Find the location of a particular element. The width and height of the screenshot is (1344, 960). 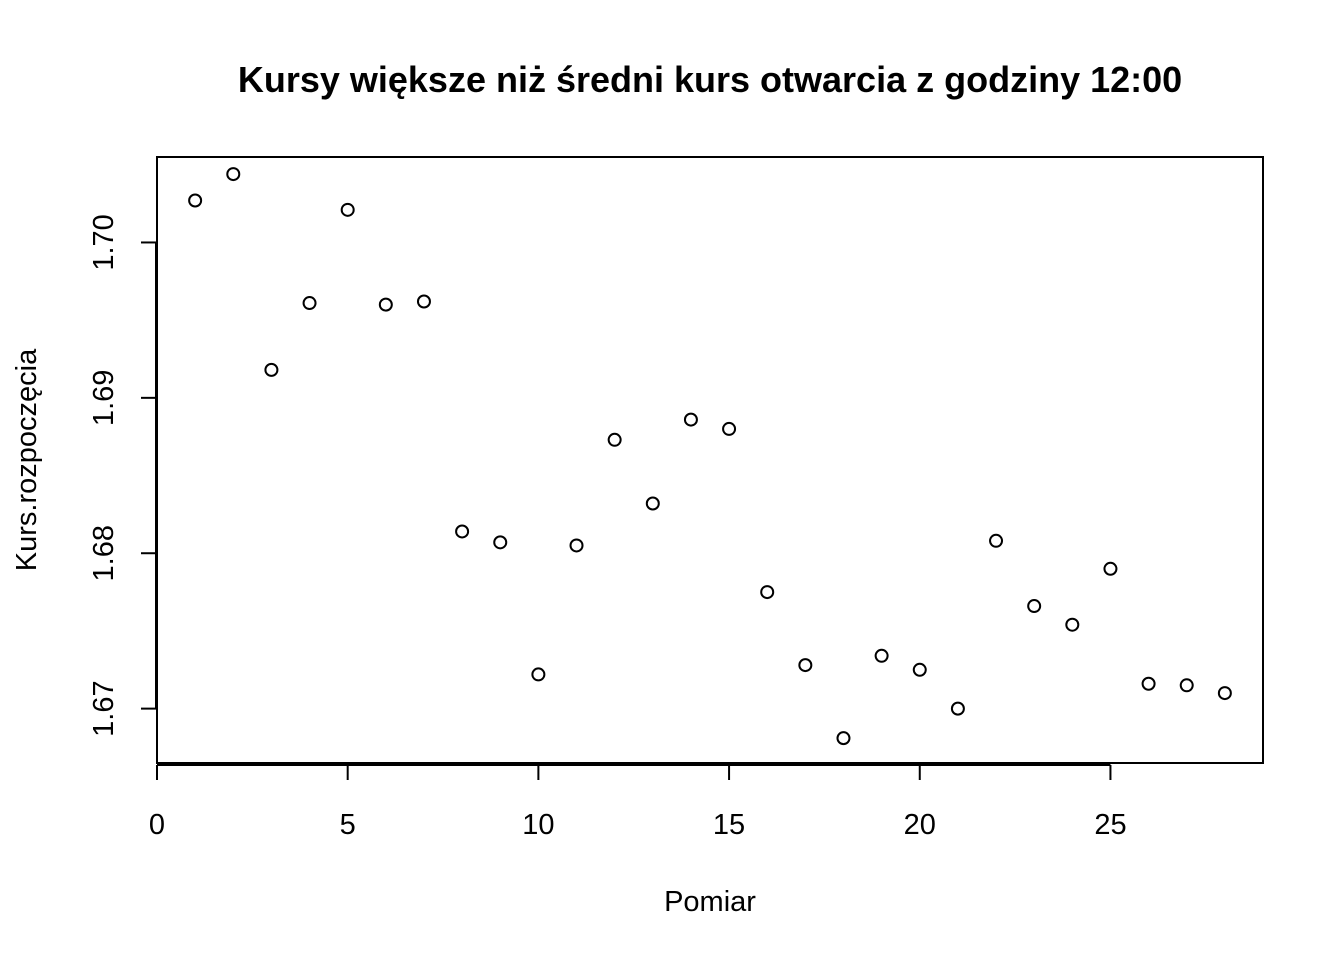

x-tick-label: 10 is located at coordinates (538, 825).